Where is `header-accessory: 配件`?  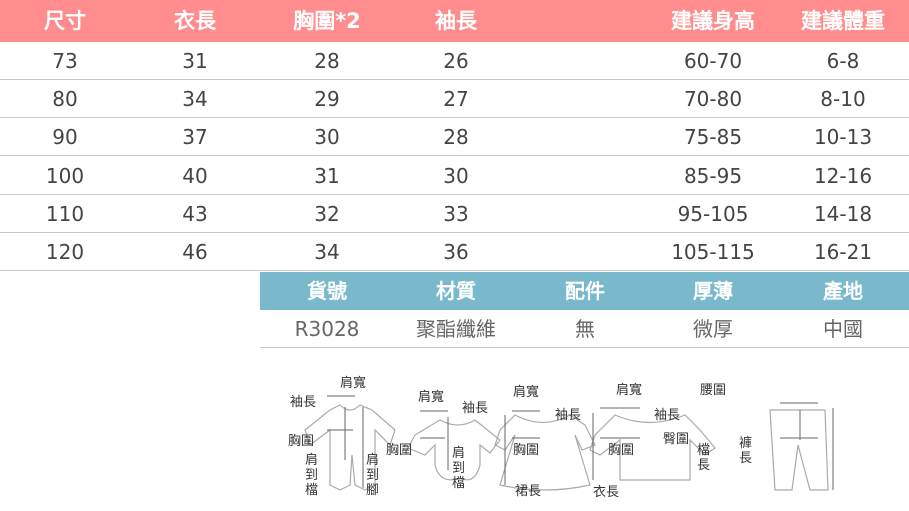 header-accessory: 配件 is located at coordinates (585, 291).